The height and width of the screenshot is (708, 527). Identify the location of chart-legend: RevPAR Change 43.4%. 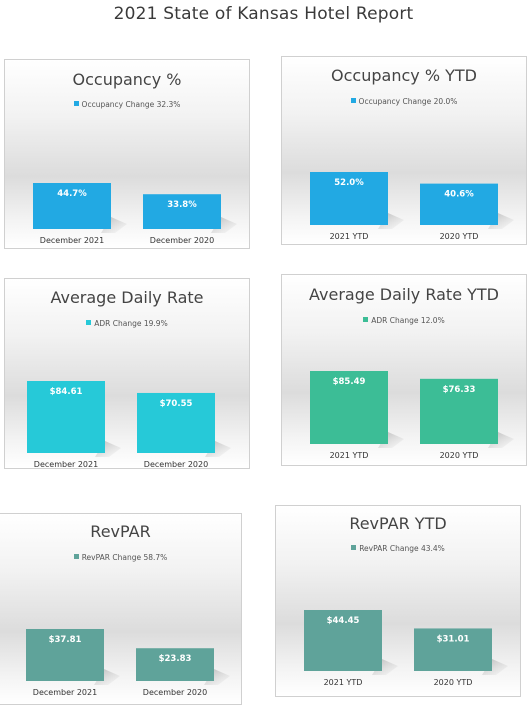
(398, 548).